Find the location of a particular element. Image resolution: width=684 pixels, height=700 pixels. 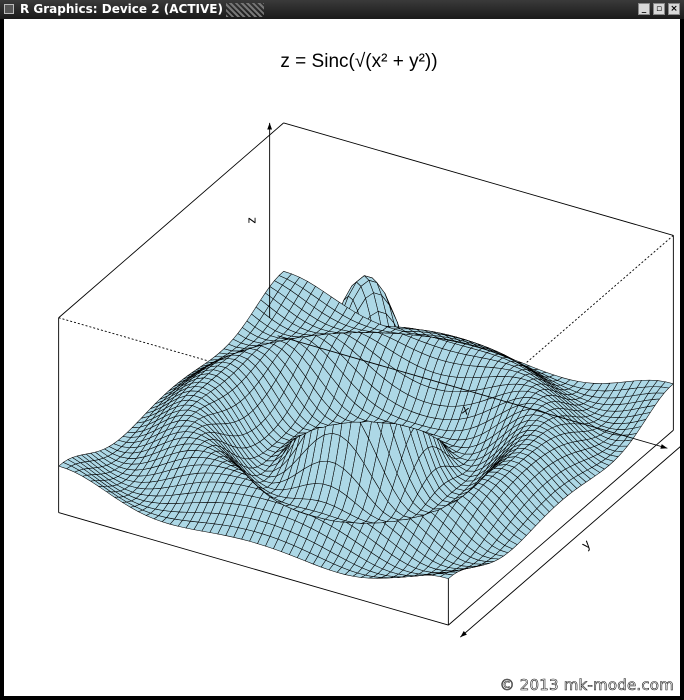

y-axis-arrow-head is located at coordinates (463, 634).